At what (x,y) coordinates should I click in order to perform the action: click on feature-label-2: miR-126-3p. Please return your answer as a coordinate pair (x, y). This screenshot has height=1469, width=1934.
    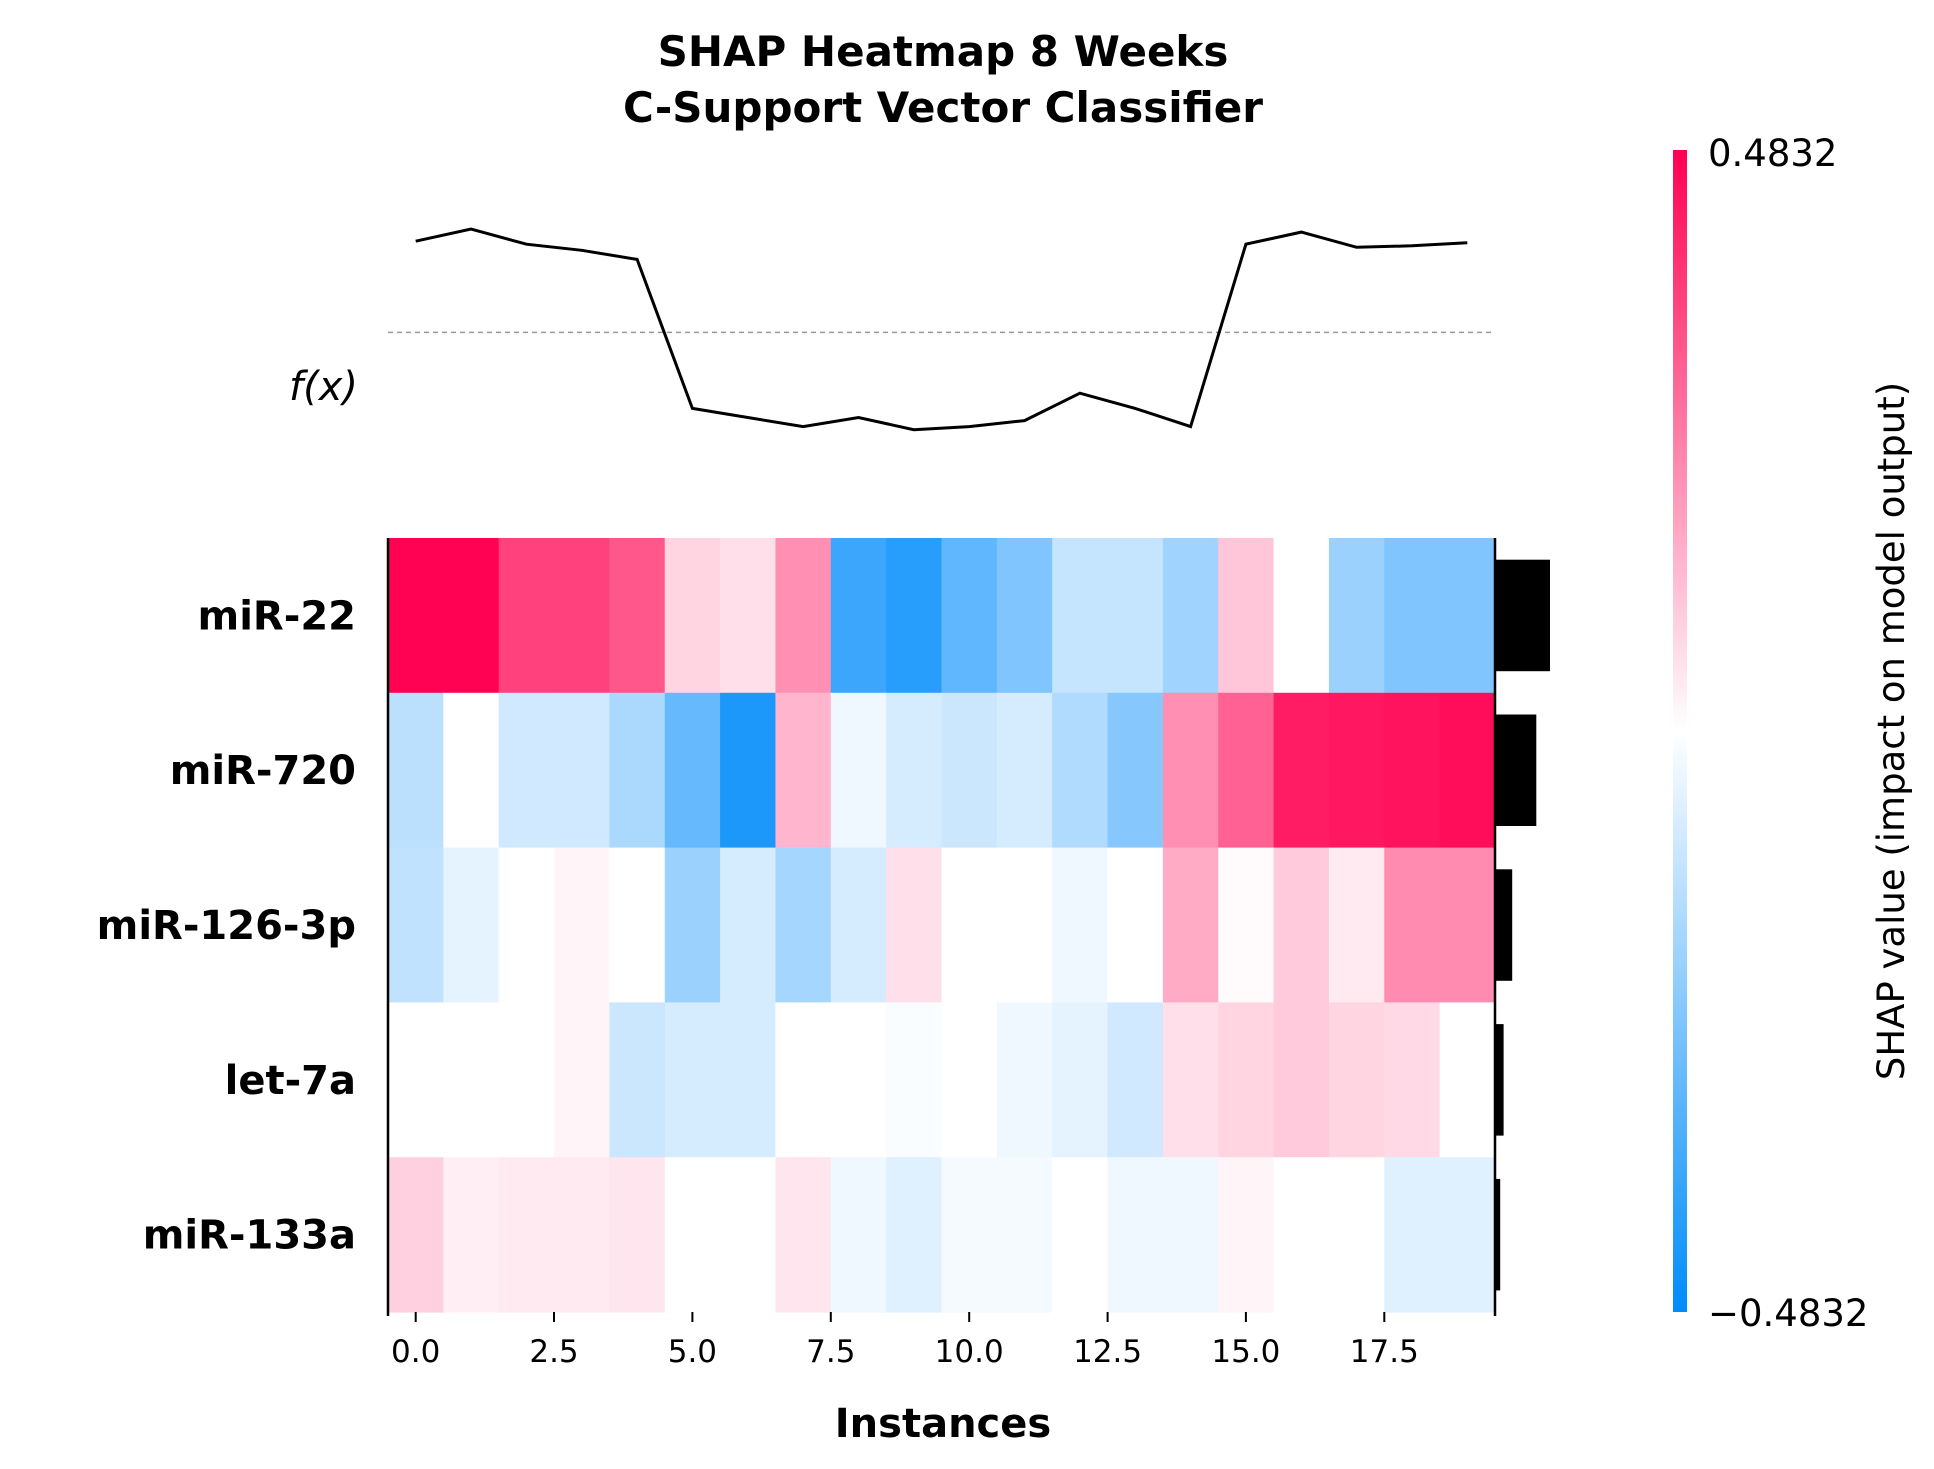
    Looking at the image, I should click on (226, 926).